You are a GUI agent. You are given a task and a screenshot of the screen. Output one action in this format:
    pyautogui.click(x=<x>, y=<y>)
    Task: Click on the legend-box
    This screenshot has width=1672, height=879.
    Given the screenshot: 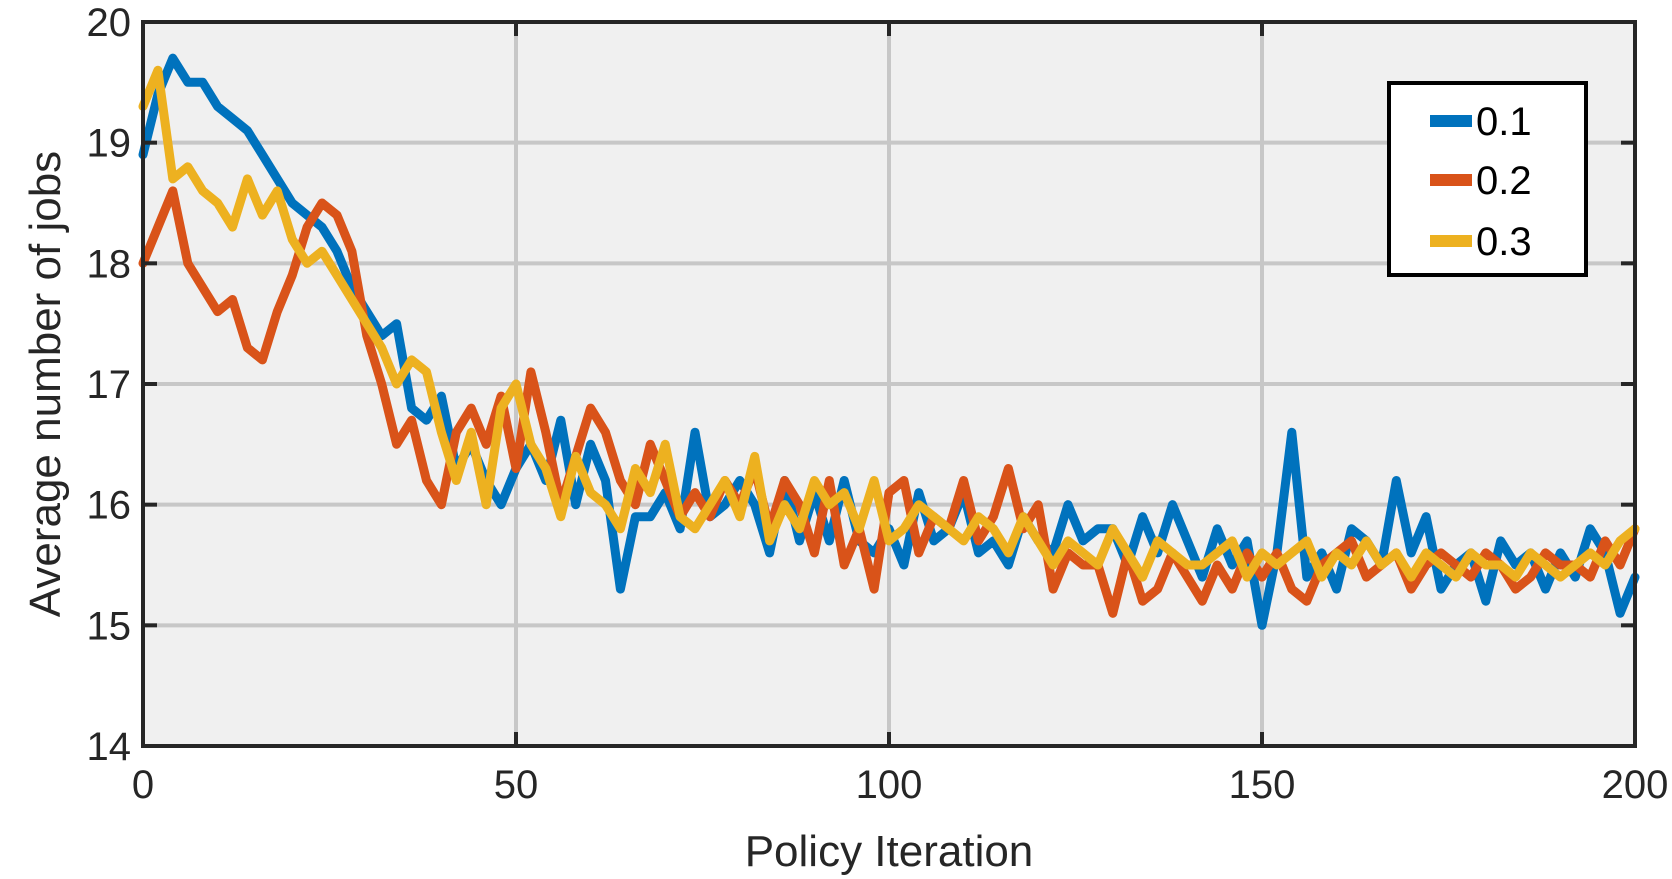 What is the action you would take?
    pyautogui.click(x=1487, y=179)
    